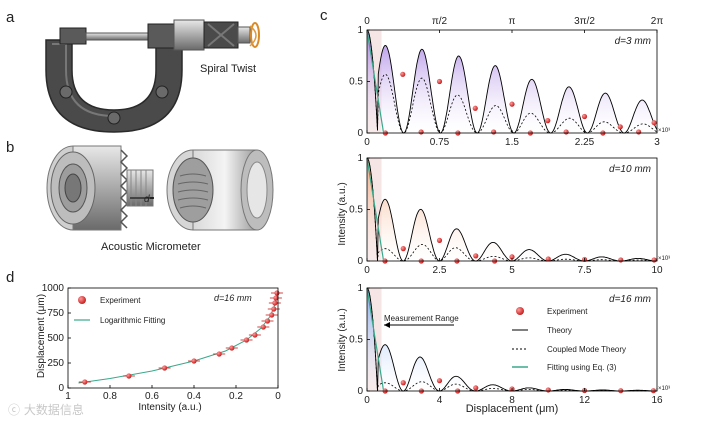 The width and height of the screenshot is (702, 424). Describe the element at coordinates (178, 337) in the screenshot. I see `log-fit-line` at that location.